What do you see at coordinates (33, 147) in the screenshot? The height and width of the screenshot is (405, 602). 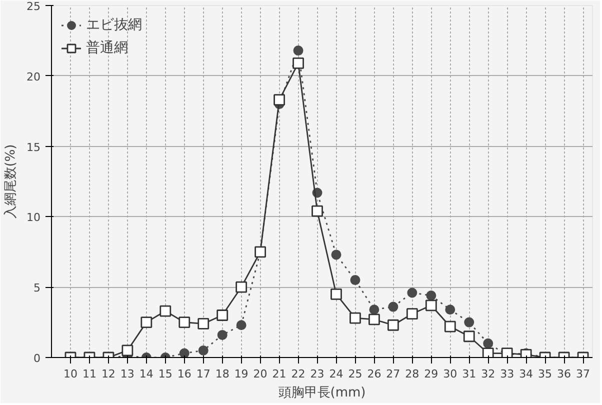 I see `y-tick-label: 15` at bounding box center [33, 147].